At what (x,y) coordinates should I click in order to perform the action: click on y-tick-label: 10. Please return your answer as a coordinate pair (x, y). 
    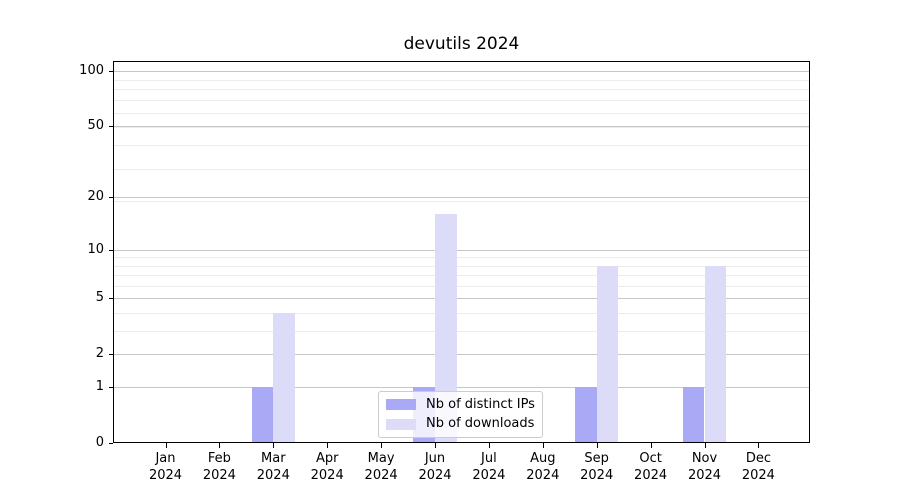
    Looking at the image, I should click on (95, 249).